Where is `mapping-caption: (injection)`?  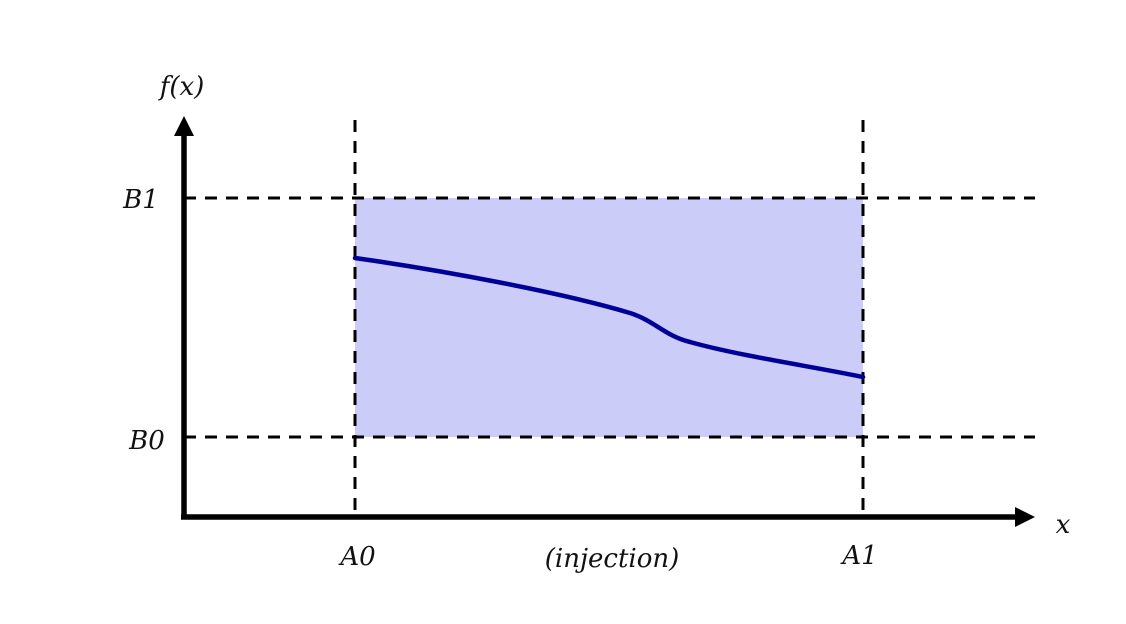
mapping-caption: (injection) is located at coordinates (612, 559).